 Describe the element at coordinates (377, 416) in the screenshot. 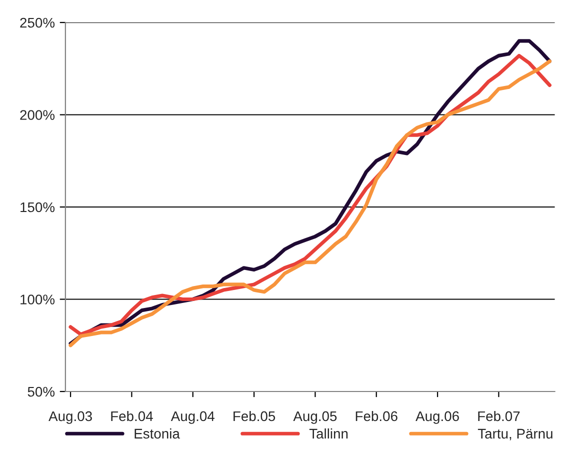

I see `x-tick-label: Feb.06` at that location.